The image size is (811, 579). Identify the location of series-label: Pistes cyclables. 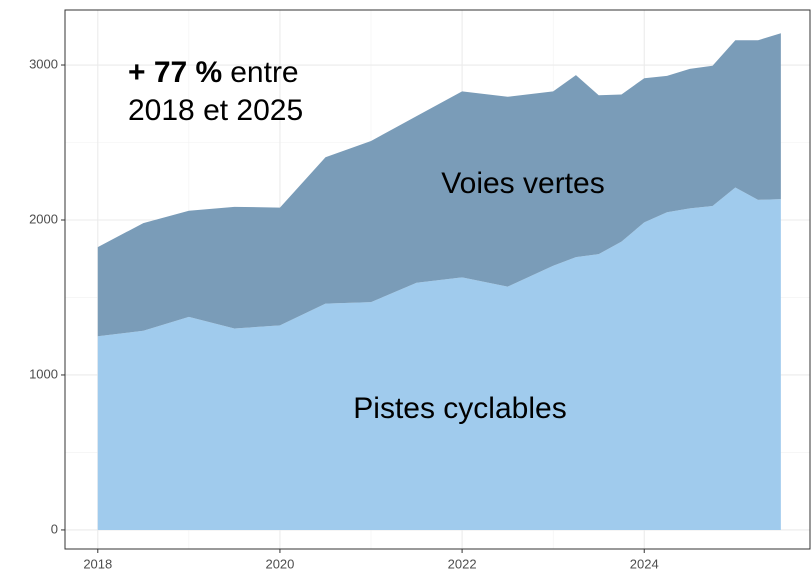
(459, 408).